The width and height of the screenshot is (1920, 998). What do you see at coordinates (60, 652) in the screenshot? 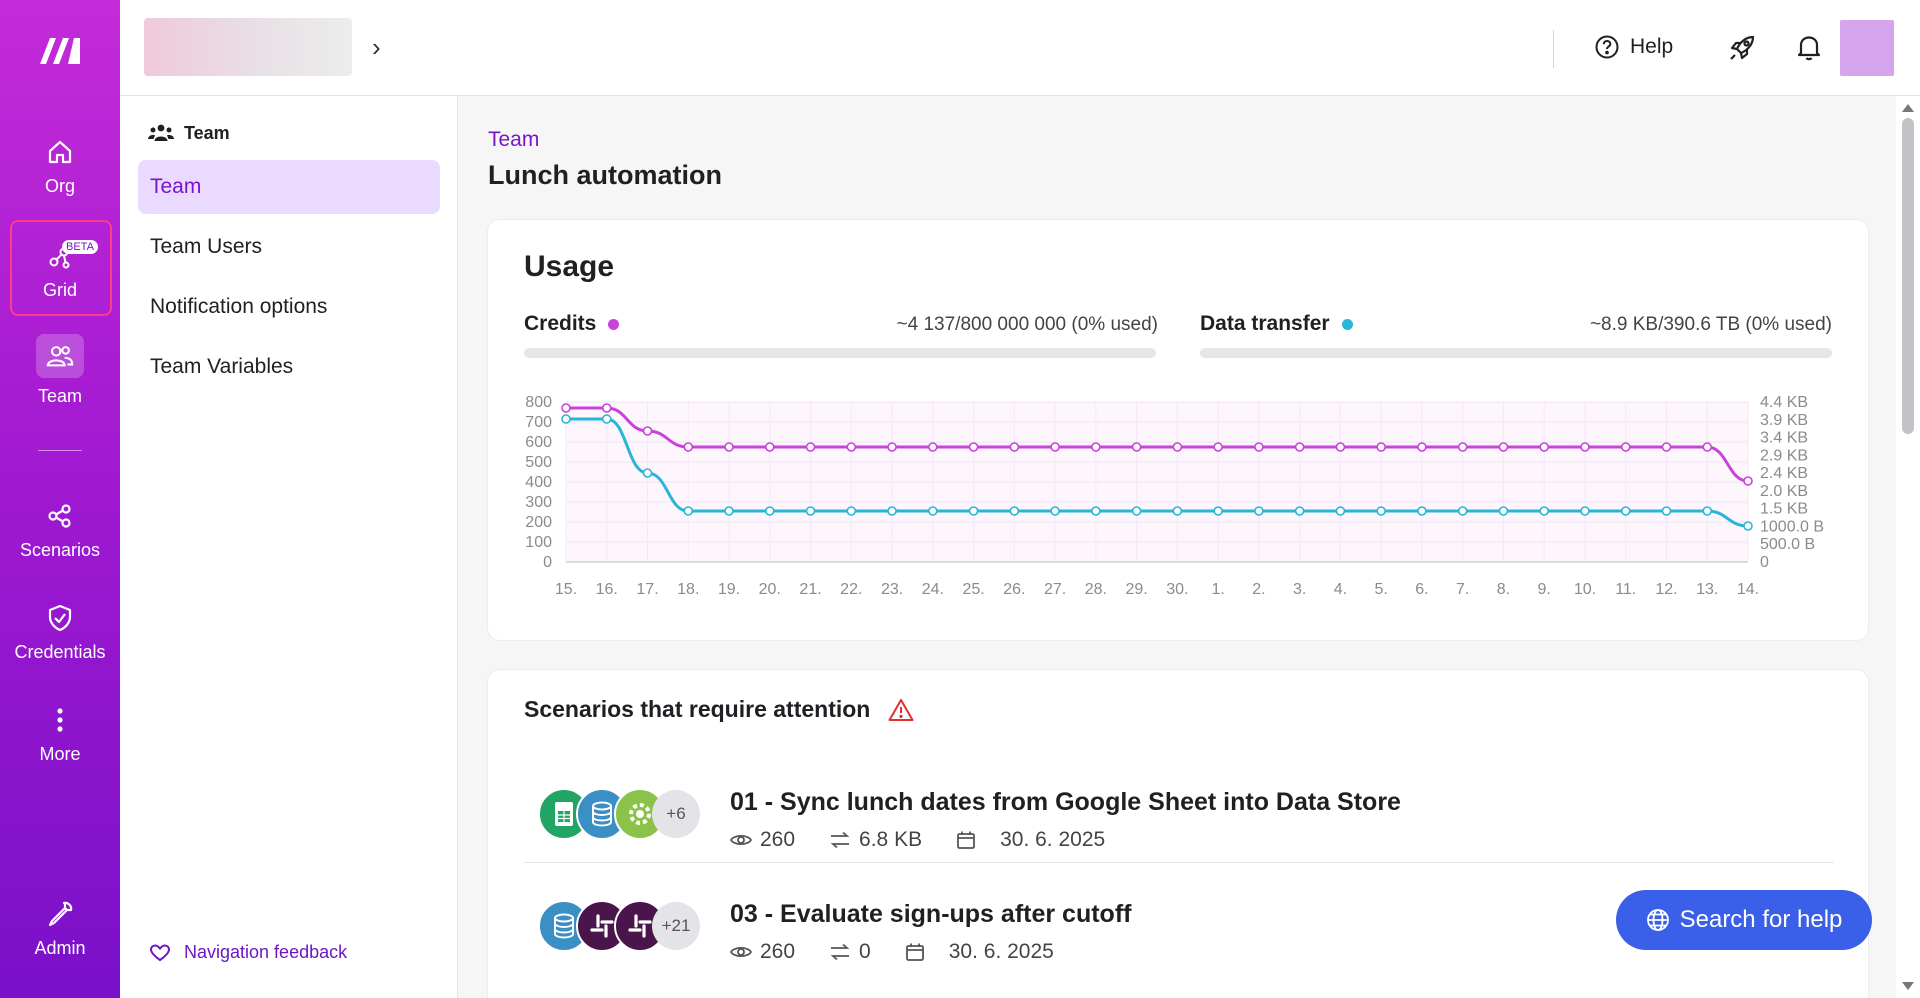
I see `rail-label: Credentials` at bounding box center [60, 652].